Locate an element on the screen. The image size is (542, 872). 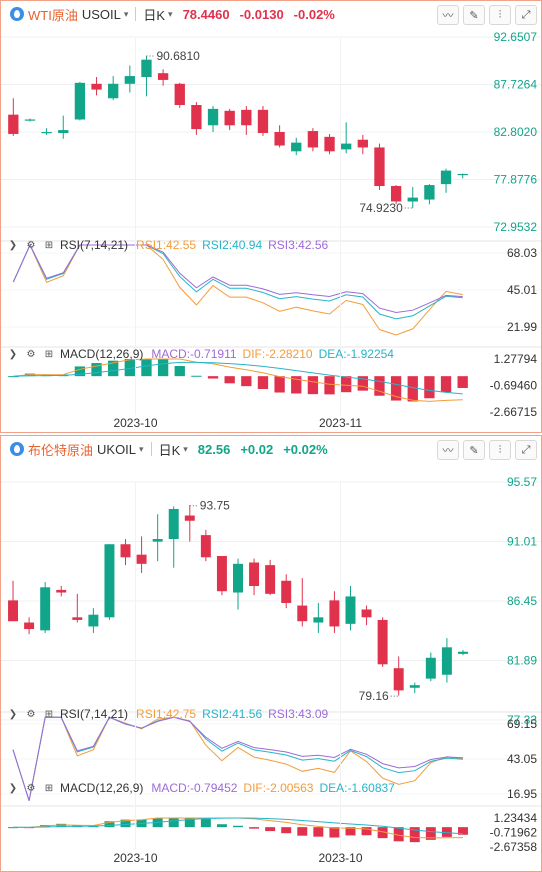
rsi1-line is located at coordinates (238, 758).